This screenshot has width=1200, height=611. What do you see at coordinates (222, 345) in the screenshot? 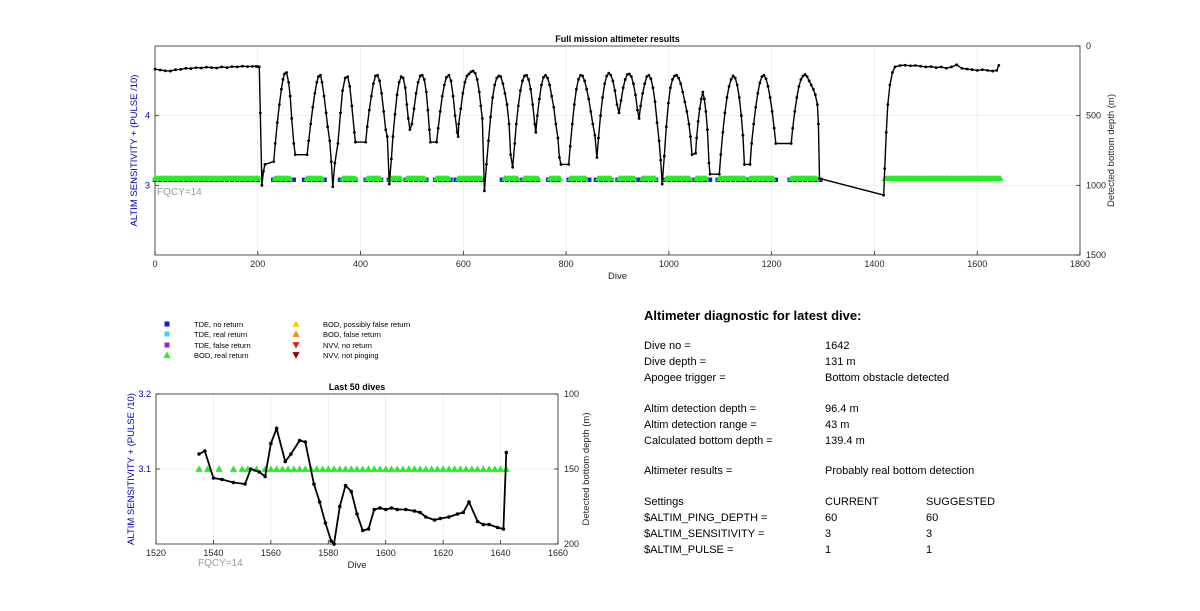
I see `legend-label: TDE, false return` at bounding box center [222, 345].